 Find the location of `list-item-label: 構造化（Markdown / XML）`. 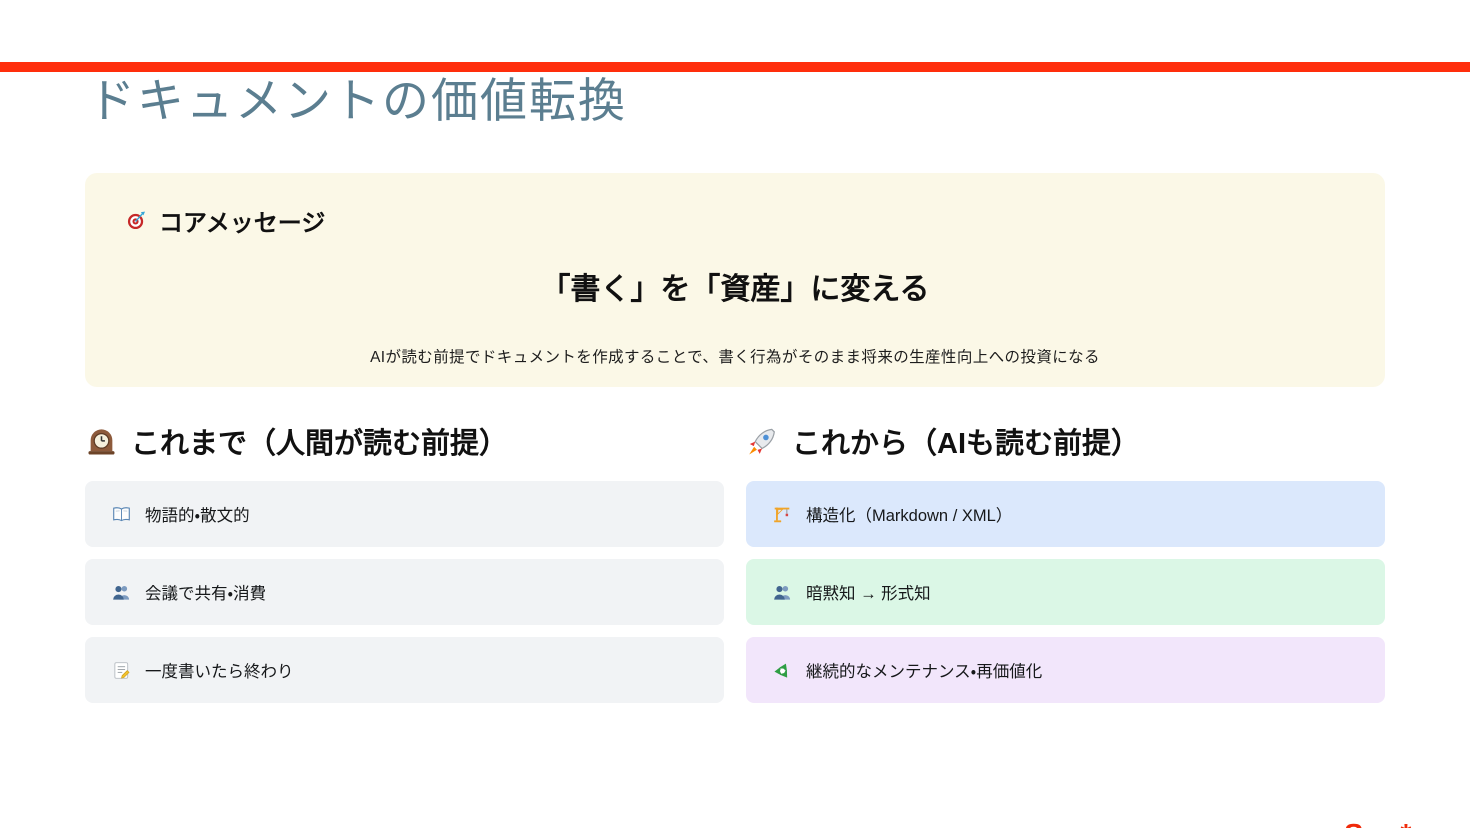

list-item-label: 構造化（Markdown / XML） is located at coordinates (909, 516).